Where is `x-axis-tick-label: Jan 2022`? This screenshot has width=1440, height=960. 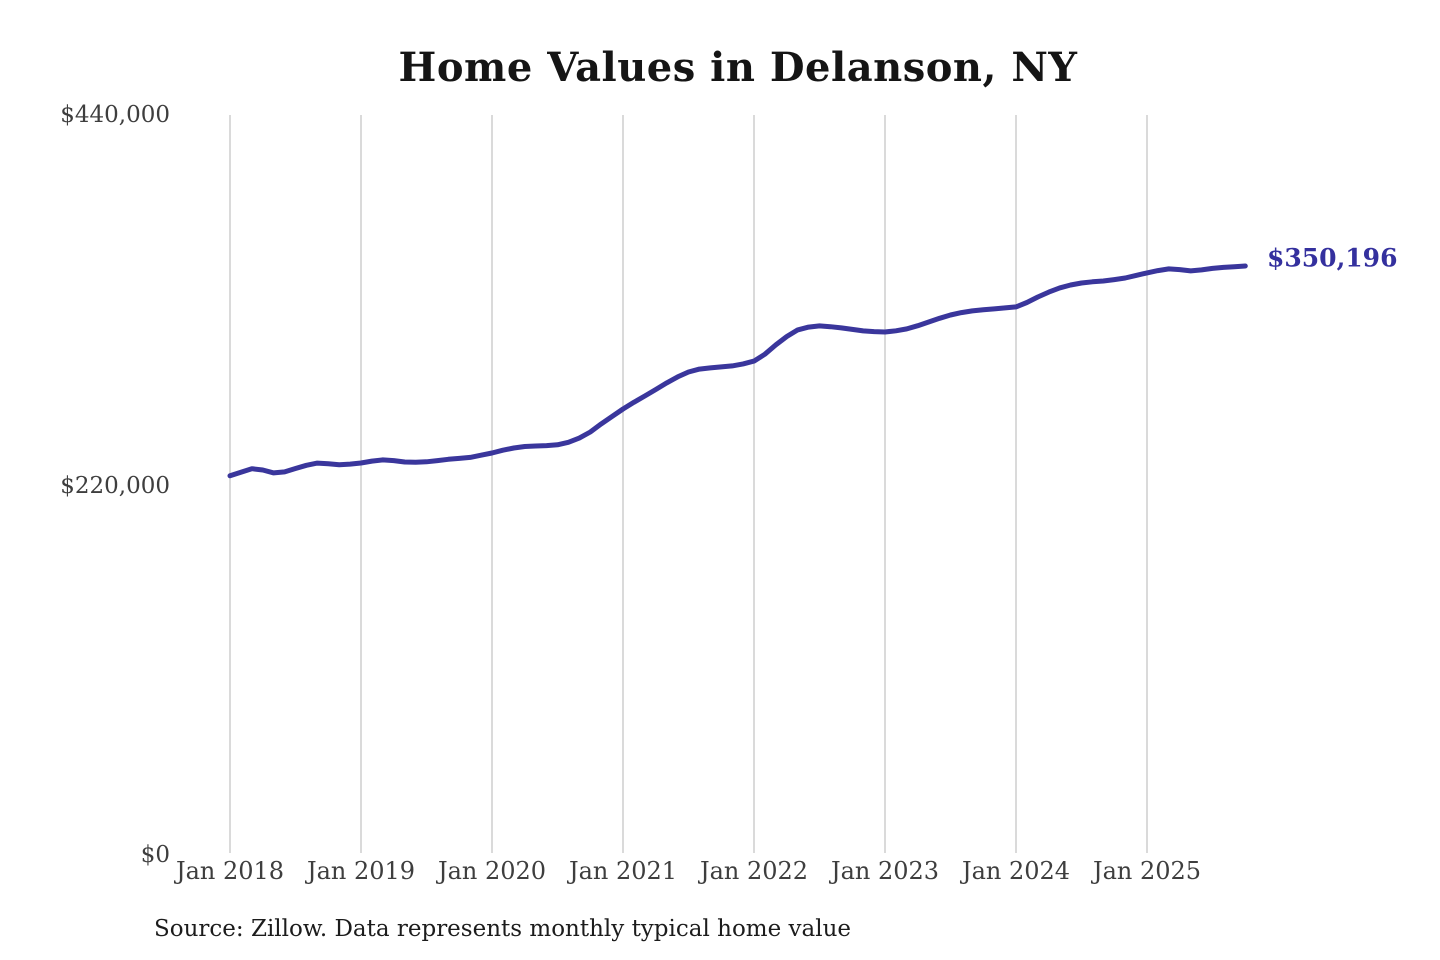
x-axis-tick-label: Jan 2022 is located at coordinates (754, 871).